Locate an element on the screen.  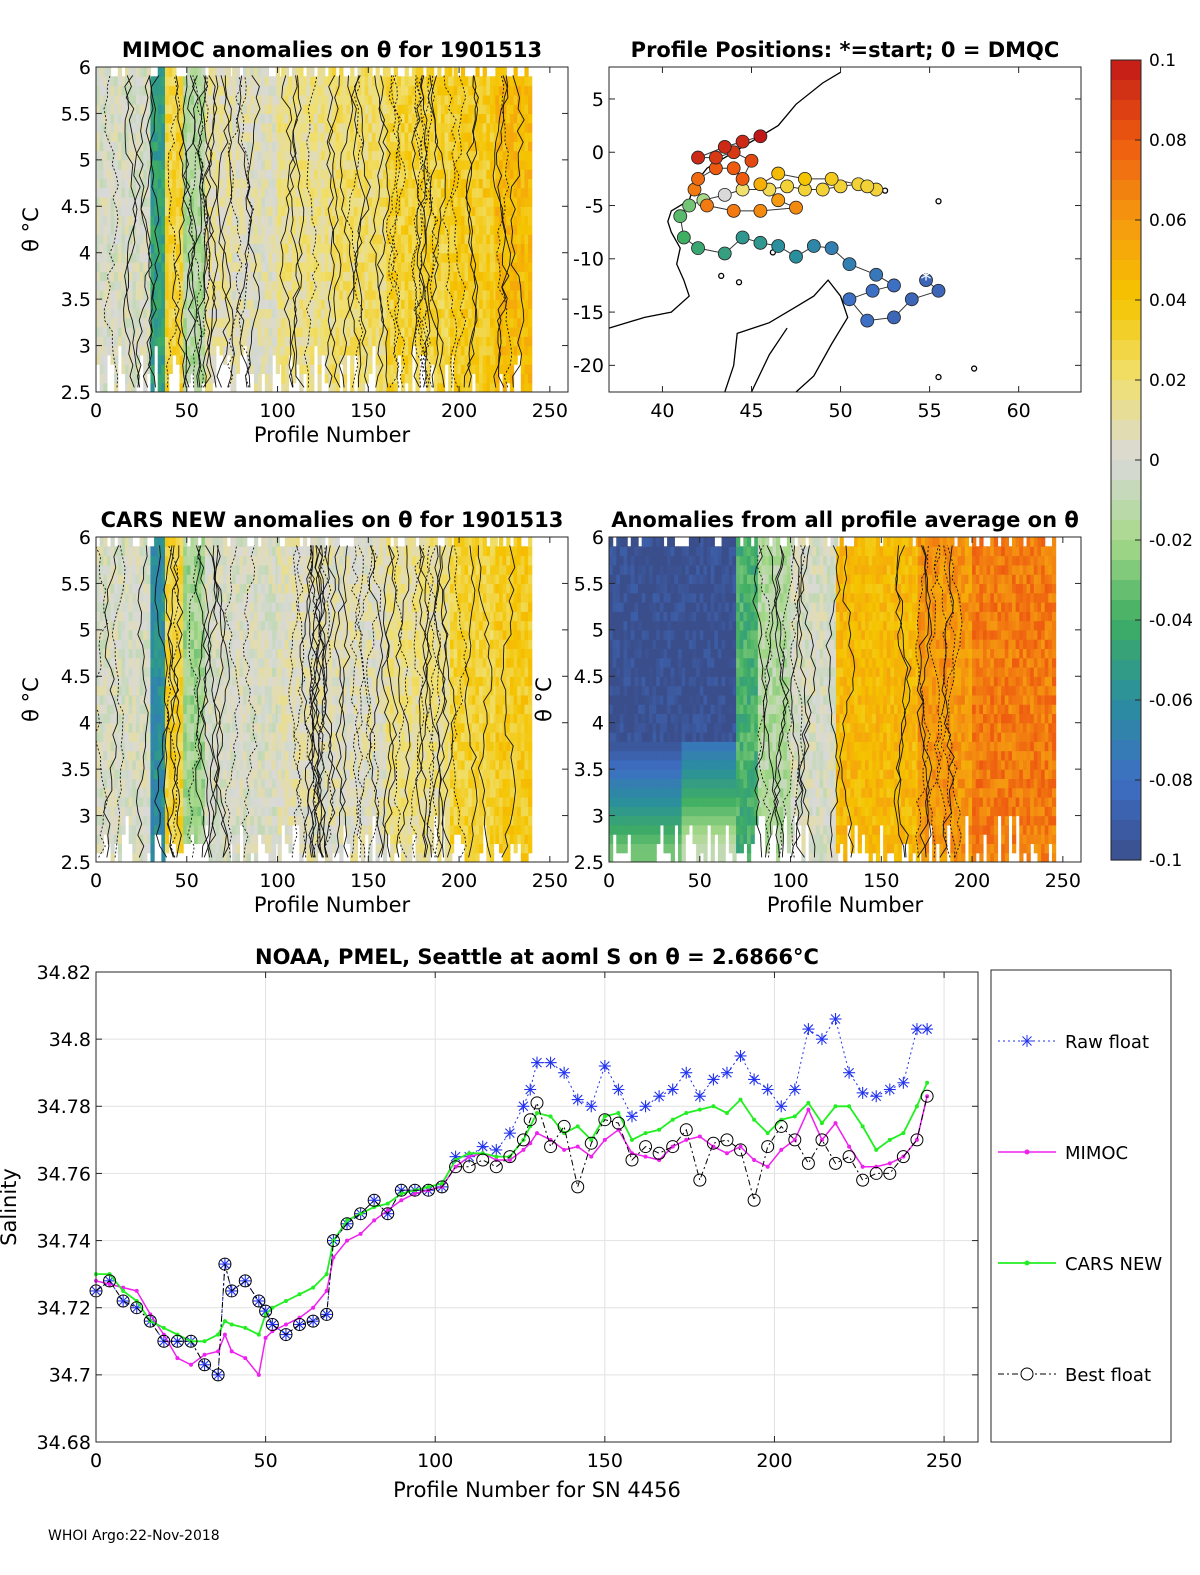
y-tick-label: 4 is located at coordinates (85, 254).